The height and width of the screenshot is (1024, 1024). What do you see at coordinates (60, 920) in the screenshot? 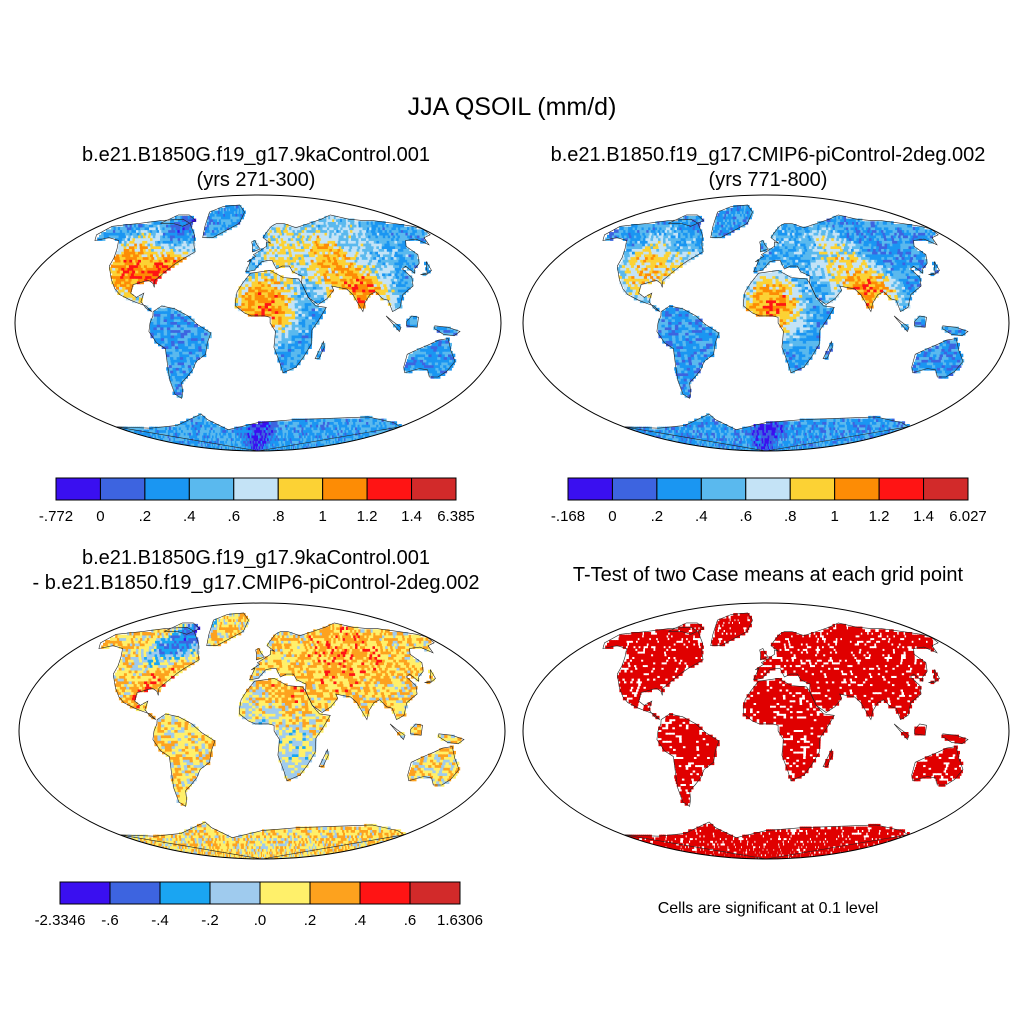
I see `colorbar-tick-label: -2.3346` at bounding box center [60, 920].